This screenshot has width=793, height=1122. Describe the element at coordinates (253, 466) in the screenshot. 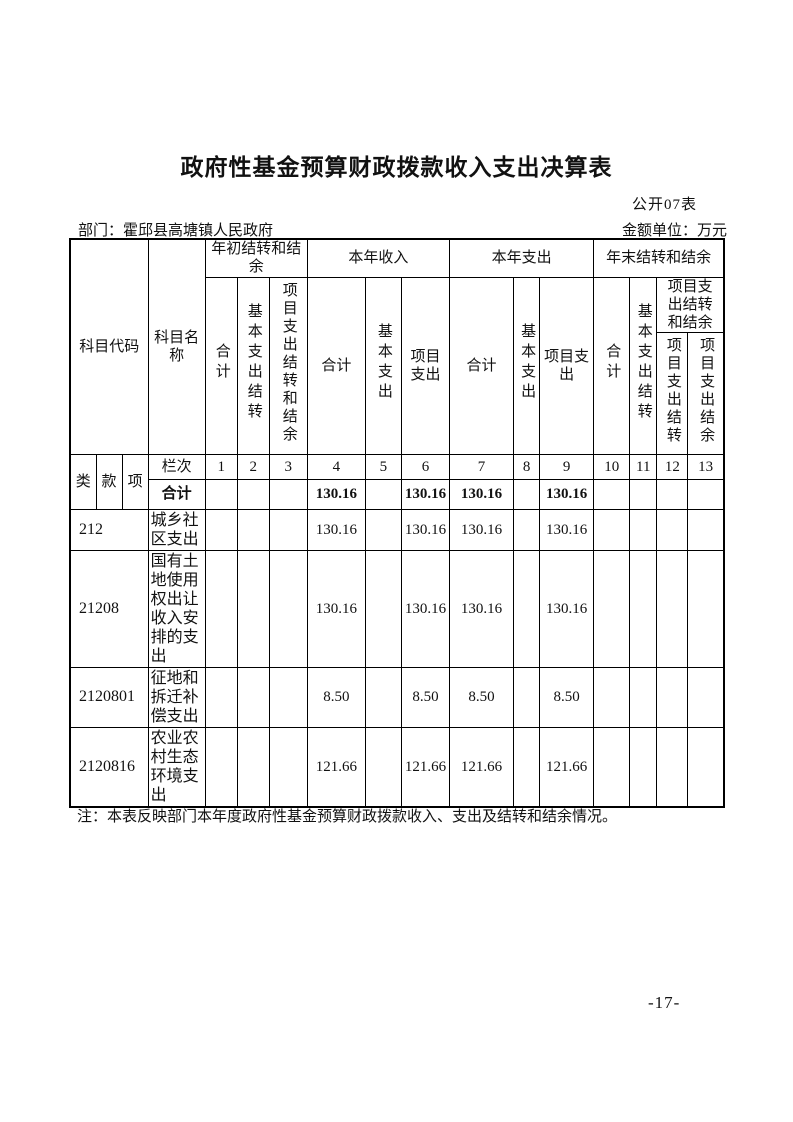

I see `col-number-cell: 2` at that location.